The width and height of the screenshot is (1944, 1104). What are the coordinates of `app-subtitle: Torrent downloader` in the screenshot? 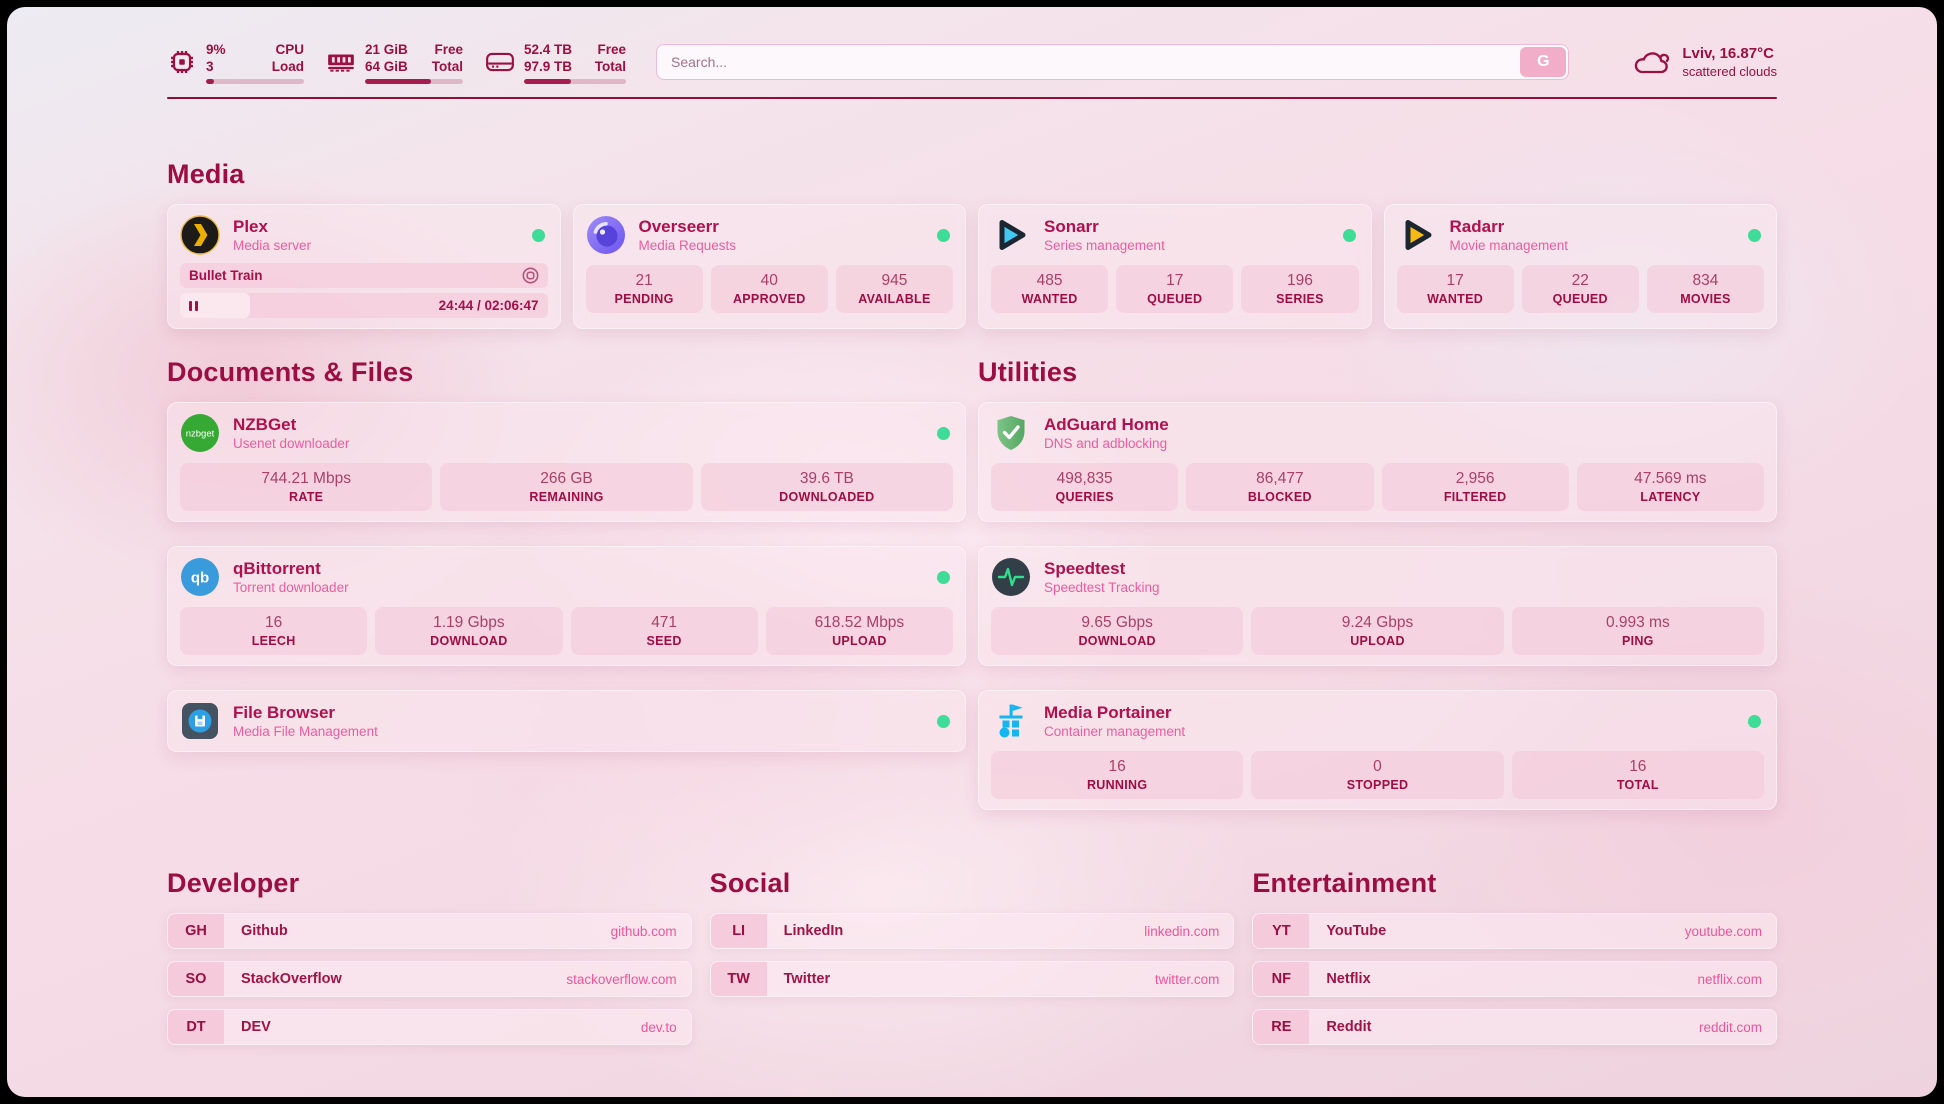 It's located at (291, 587).